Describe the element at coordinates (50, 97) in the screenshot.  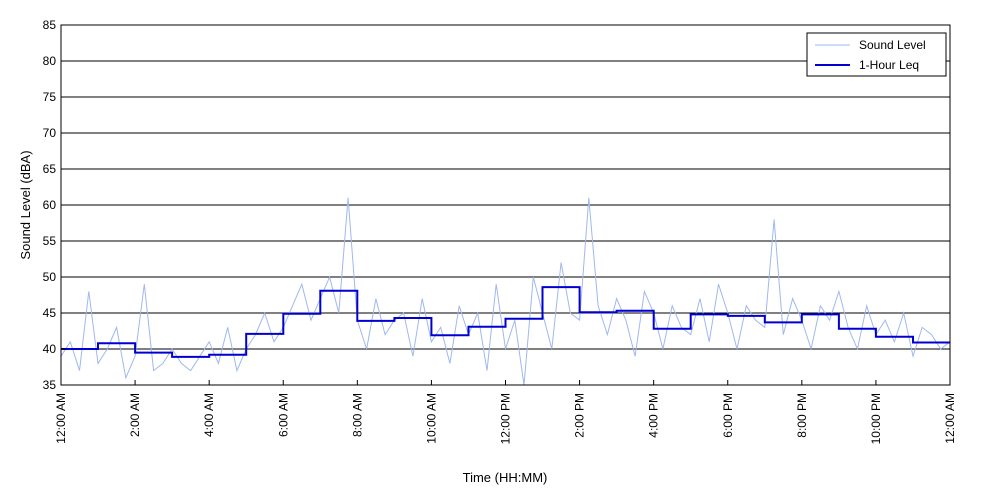
I see `y-tick-label: 75` at that location.